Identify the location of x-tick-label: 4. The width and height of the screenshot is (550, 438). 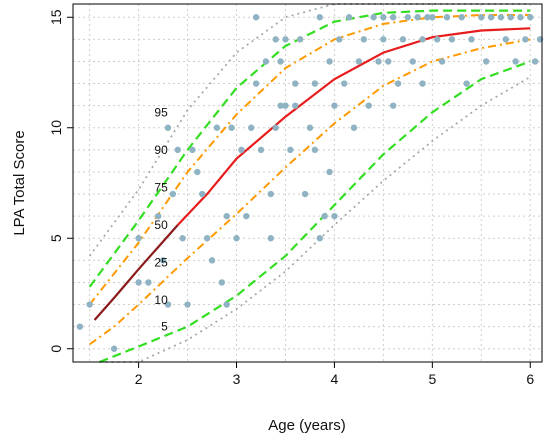
(335, 379).